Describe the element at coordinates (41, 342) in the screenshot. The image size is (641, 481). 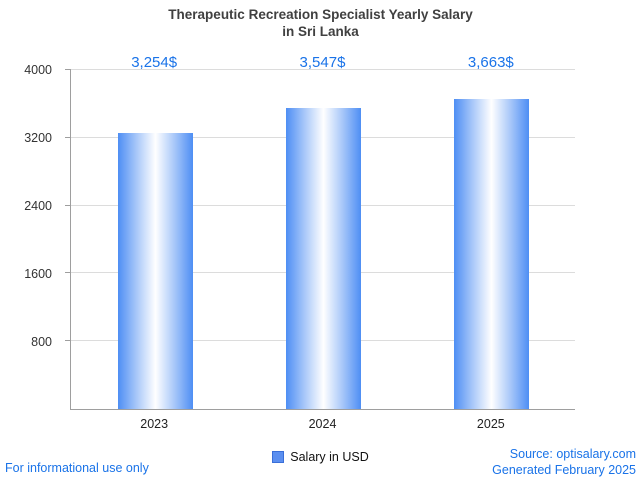
I see `y-tick-label: 800` at that location.